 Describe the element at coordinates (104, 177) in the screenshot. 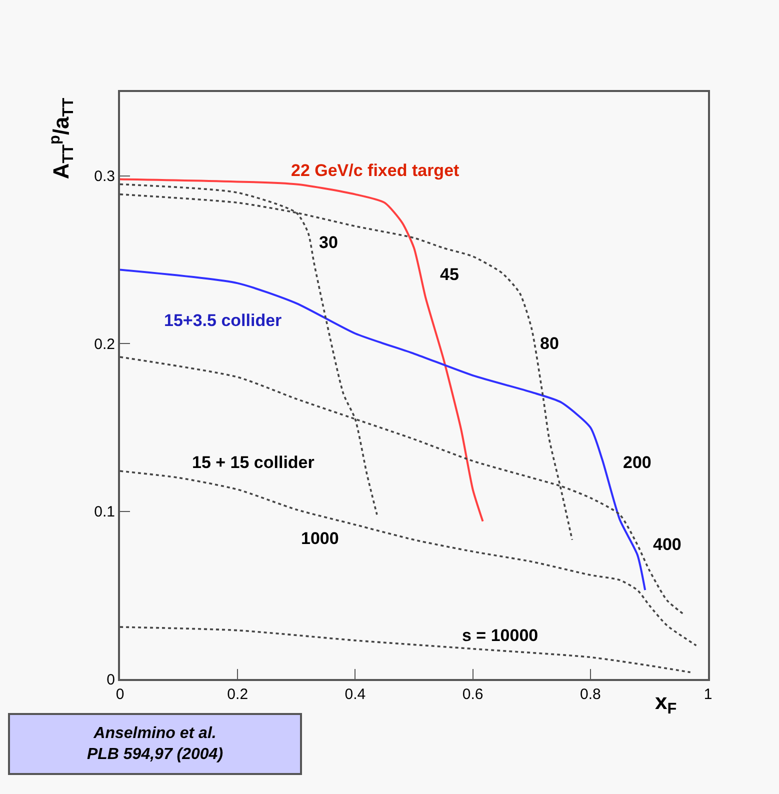

I see `y-tick-label: 0.3` at that location.